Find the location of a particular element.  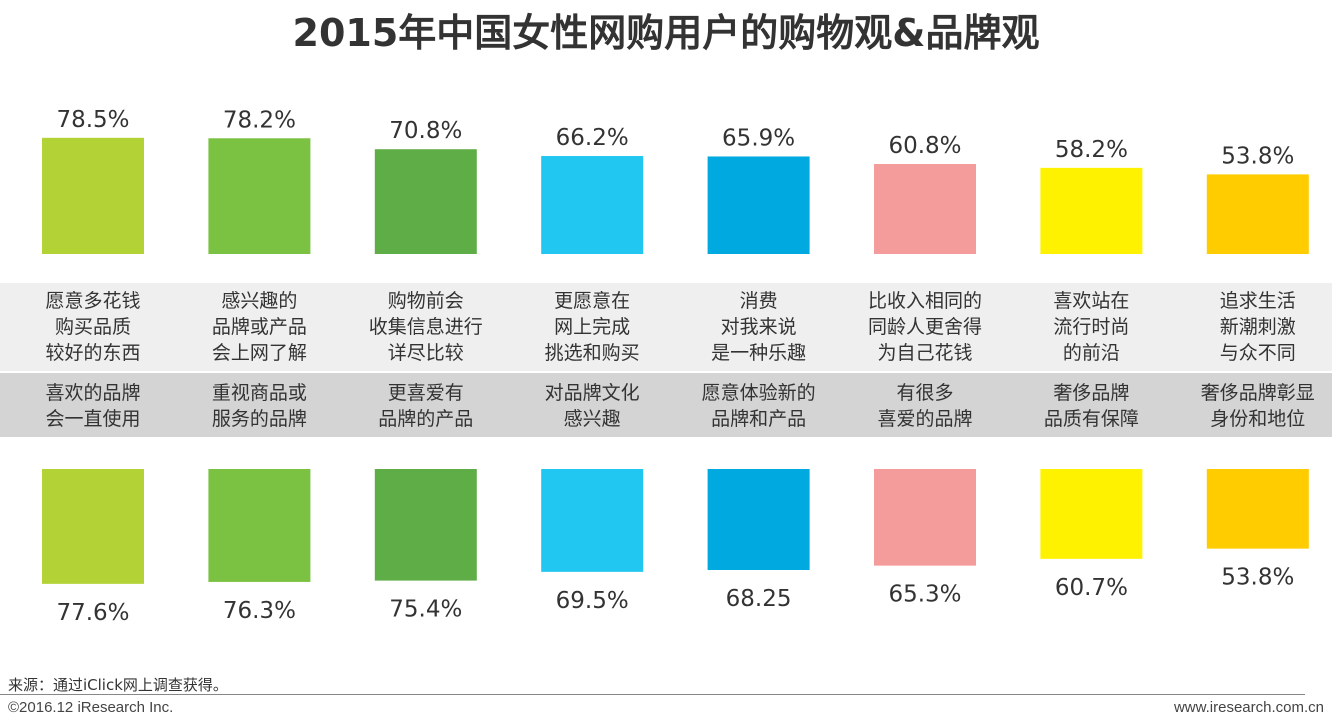

shopping-view-label-band is located at coordinates (666, 327).